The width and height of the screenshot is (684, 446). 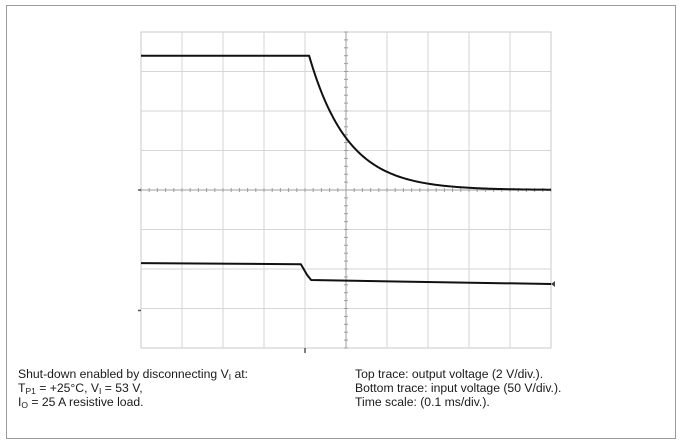 What do you see at coordinates (553, 284) in the screenshot?
I see `channel-marker-right` at bounding box center [553, 284].